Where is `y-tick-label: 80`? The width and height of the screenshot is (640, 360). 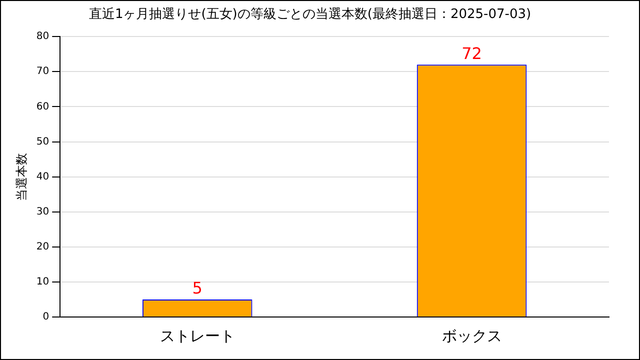
y-tick-label: 80 is located at coordinates (43, 36).